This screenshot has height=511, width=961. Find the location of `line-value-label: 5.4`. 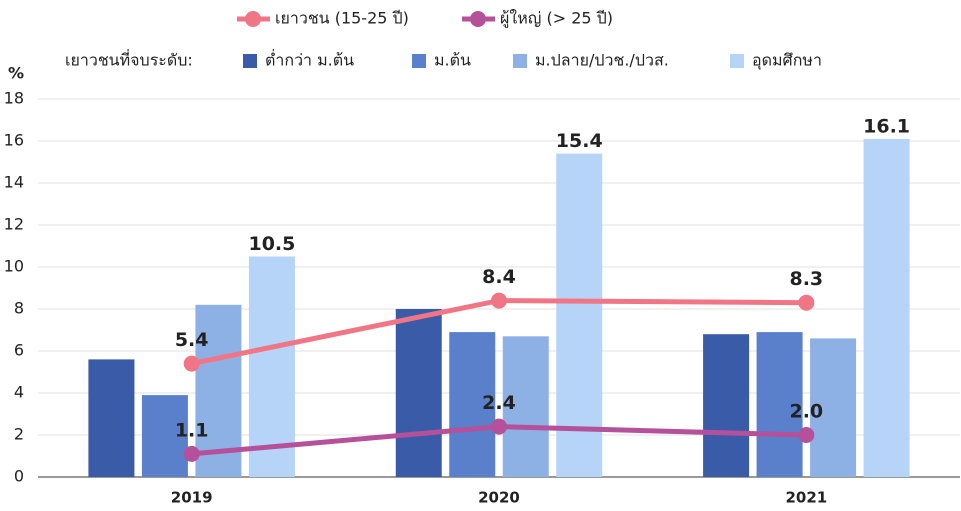

line-value-label: 5.4 is located at coordinates (192, 340).